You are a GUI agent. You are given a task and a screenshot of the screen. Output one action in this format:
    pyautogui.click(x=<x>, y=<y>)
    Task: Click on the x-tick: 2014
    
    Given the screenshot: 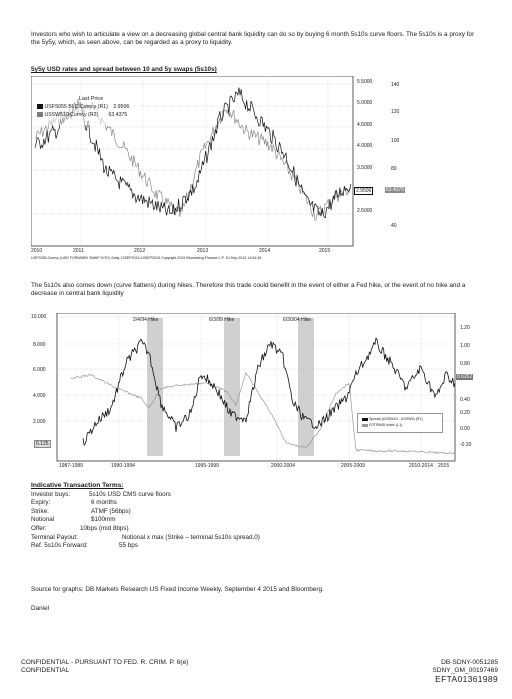 What is the action you would take?
    pyautogui.click(x=265, y=251)
    